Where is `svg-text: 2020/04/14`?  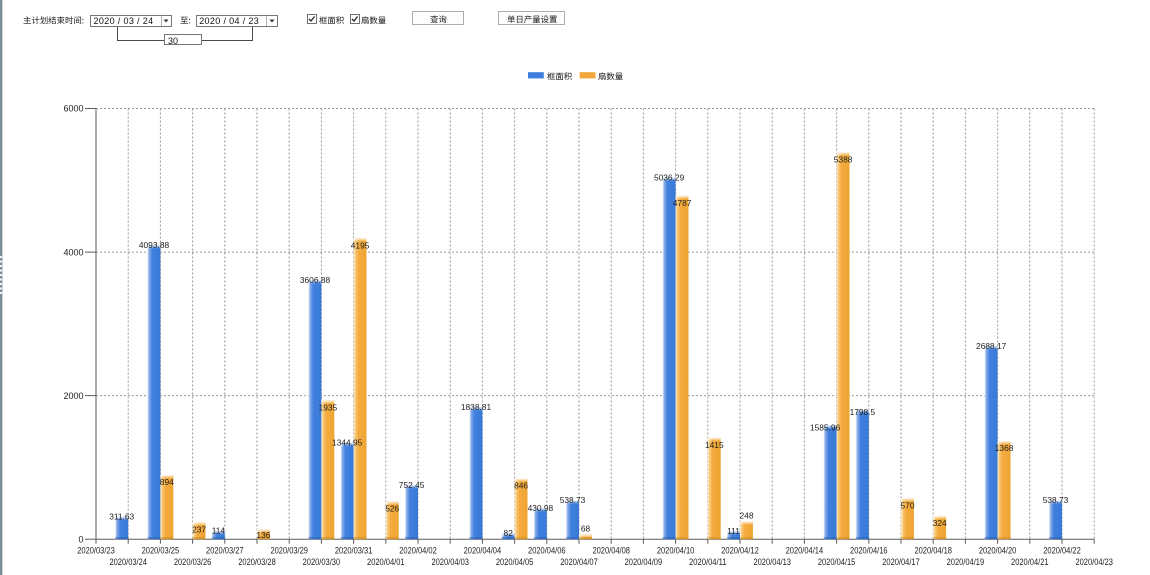
svg-text: 2020/04/14 is located at coordinates (805, 551).